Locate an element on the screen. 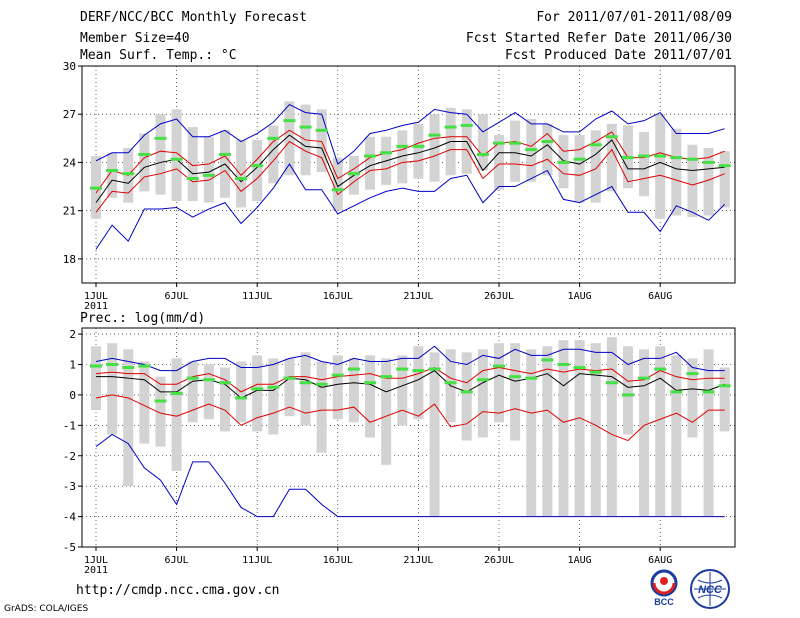 The image size is (800, 618). x-tick-label: 16JUL is located at coordinates (338, 560).